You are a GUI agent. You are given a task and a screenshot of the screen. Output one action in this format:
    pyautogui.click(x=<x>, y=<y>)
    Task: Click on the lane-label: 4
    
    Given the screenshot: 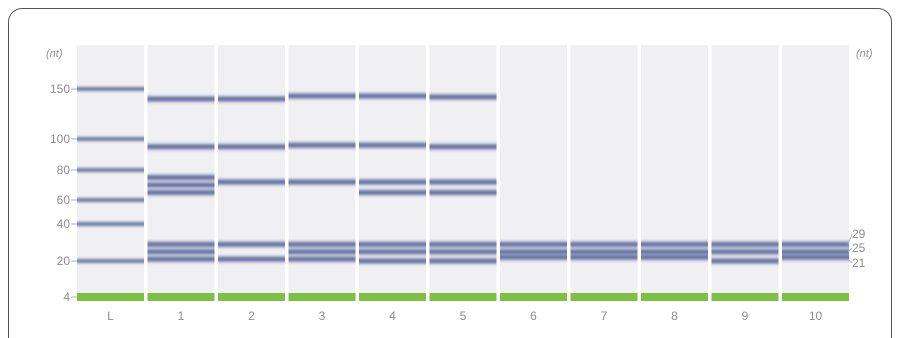 What is the action you would take?
    pyautogui.click(x=392, y=316)
    